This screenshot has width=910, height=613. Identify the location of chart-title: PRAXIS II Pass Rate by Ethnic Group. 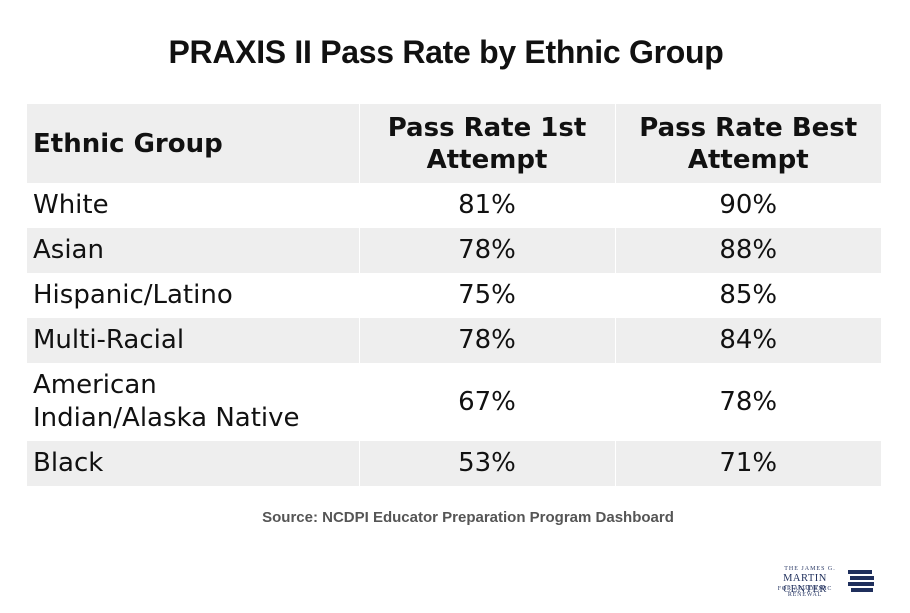
(446, 52).